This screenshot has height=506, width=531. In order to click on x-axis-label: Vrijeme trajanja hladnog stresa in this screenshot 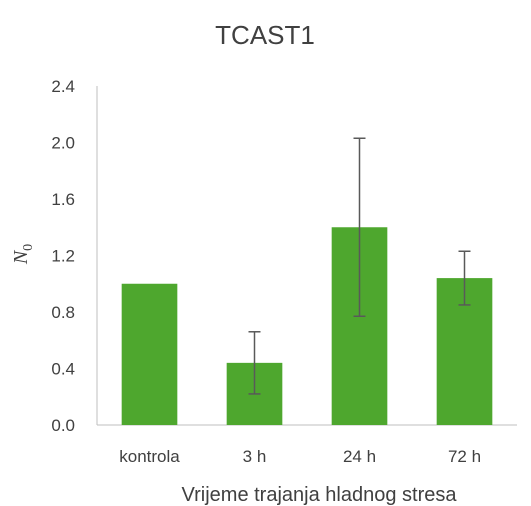, I will do `click(320, 495)`.